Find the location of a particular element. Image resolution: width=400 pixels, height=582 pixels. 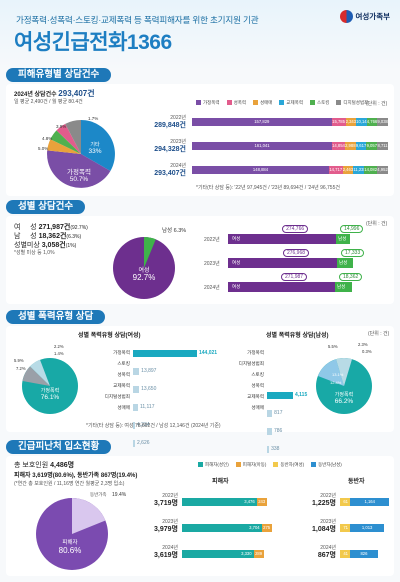

legend-item: 동반자(남성) is located at coordinates (326, 465).